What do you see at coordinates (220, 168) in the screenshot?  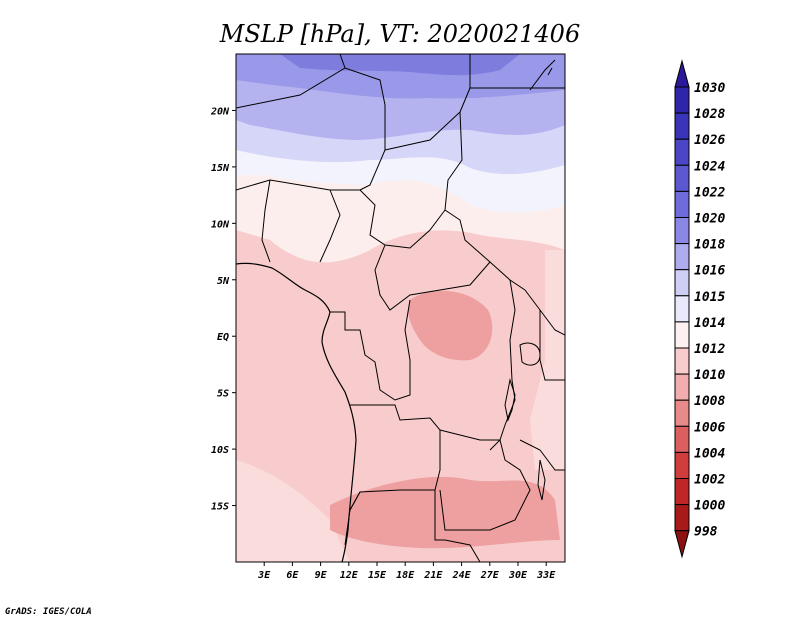 I see `y-tick-label: 15N` at bounding box center [220, 168].